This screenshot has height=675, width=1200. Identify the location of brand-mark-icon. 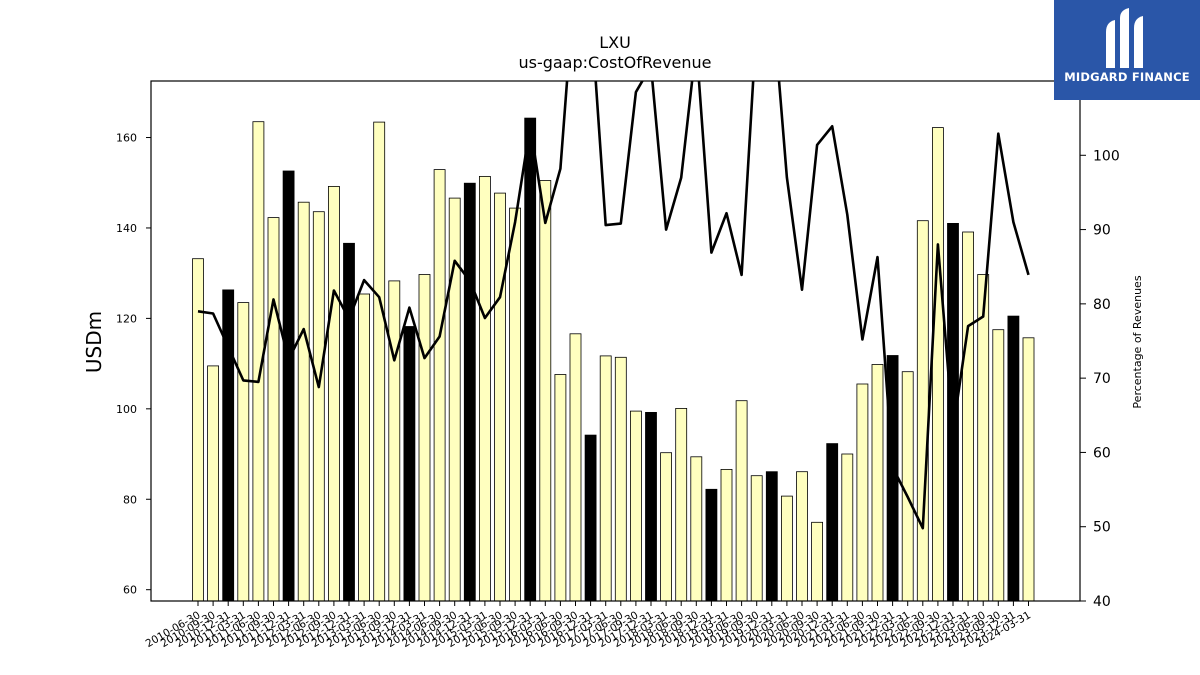
(1124, 38).